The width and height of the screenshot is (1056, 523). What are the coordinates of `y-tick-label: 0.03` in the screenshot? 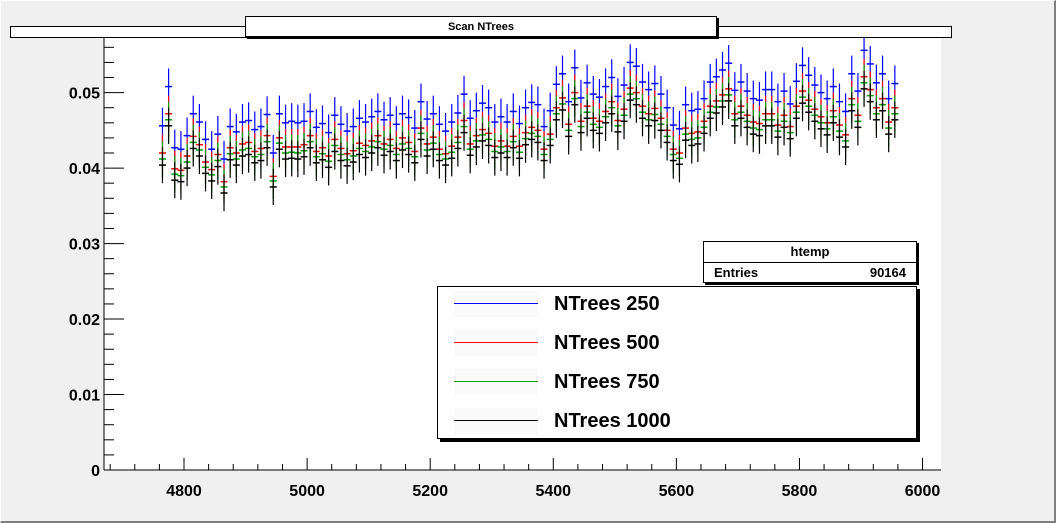 It's located at (84, 245).